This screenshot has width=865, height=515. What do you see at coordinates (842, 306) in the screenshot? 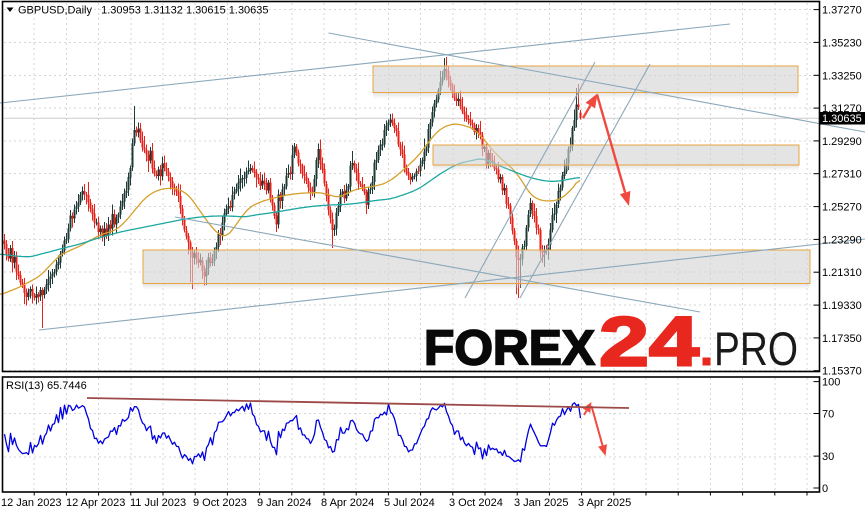
I see `svg-text: 1.19330` at bounding box center [842, 306].